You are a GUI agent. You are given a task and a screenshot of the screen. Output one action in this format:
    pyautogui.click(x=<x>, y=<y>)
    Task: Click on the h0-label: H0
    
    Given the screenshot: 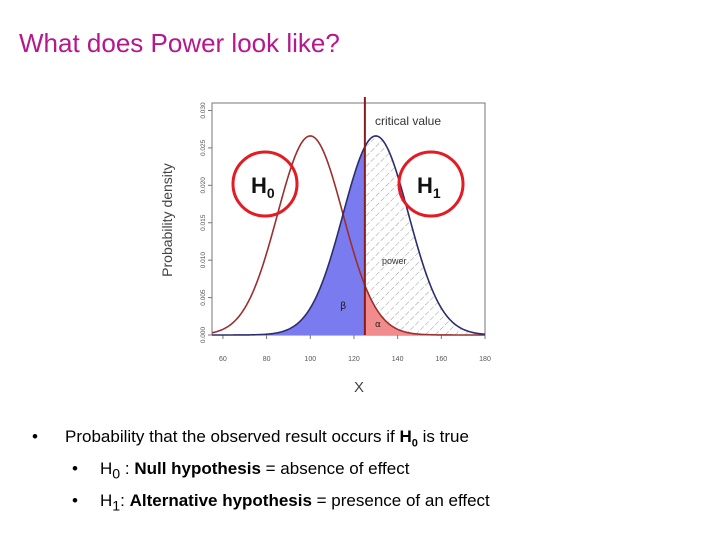 What is the action you would take?
    pyautogui.click(x=263, y=187)
    